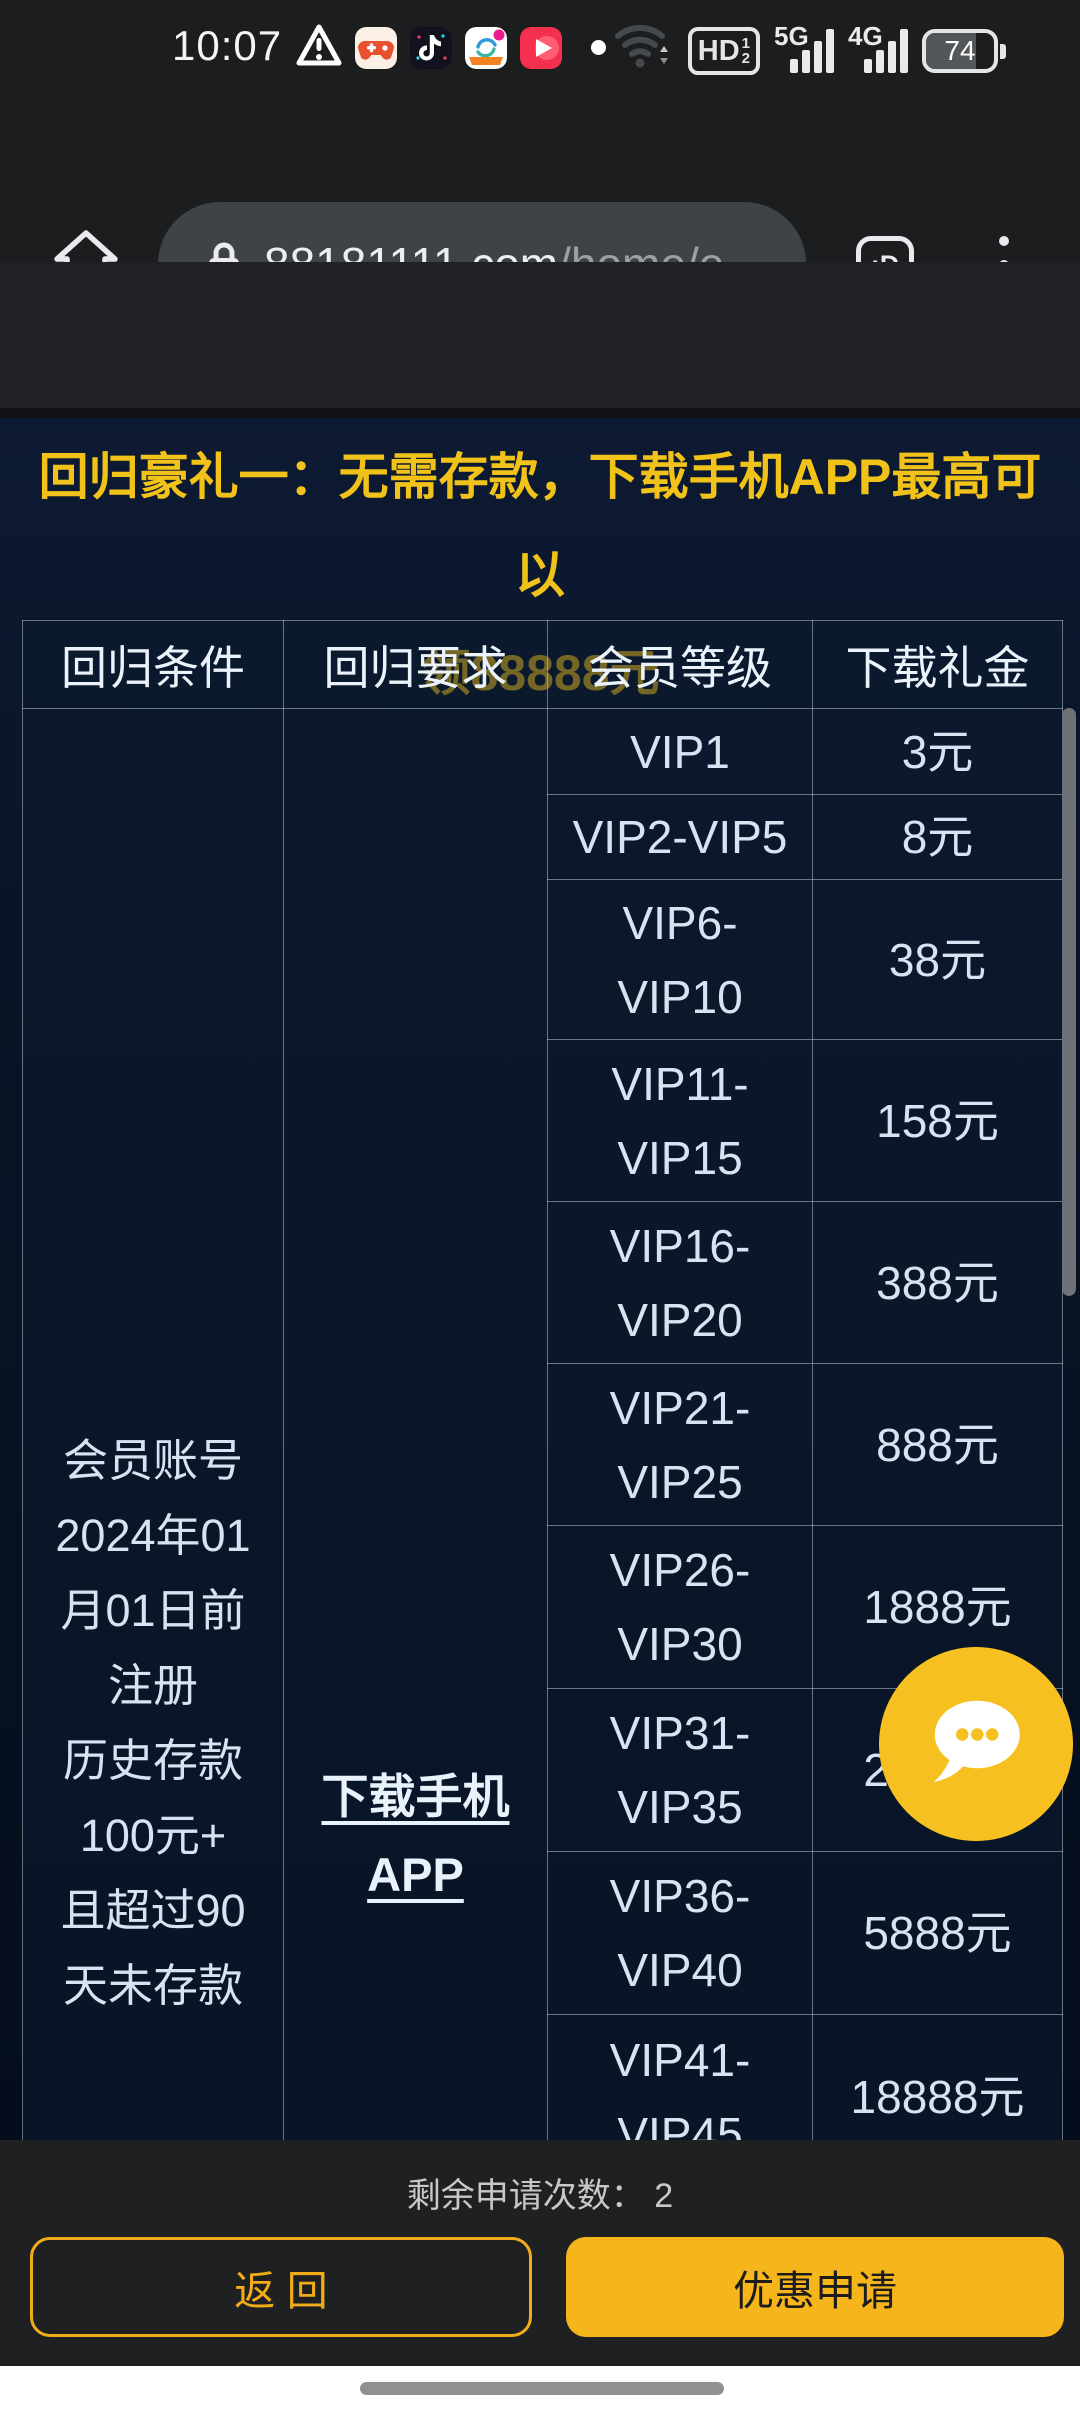  I want to click on customer-service-chat-button, so click(976, 1744).